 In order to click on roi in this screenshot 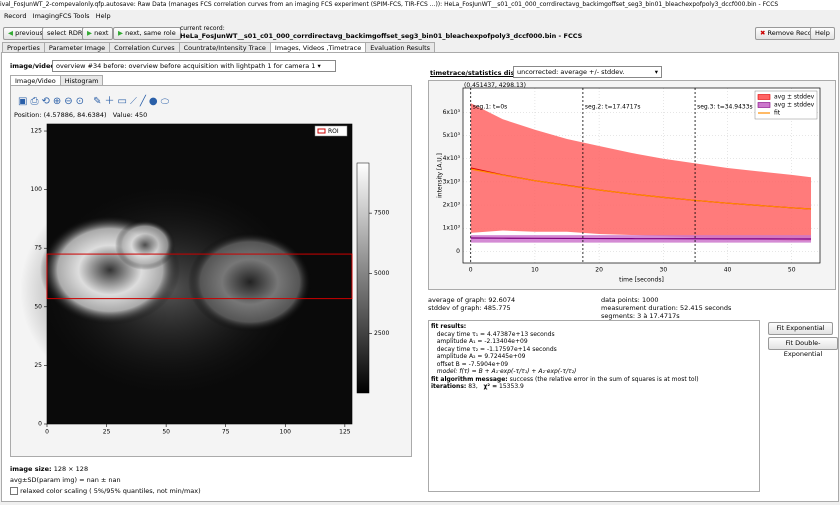, I will do `click(199, 276)`.